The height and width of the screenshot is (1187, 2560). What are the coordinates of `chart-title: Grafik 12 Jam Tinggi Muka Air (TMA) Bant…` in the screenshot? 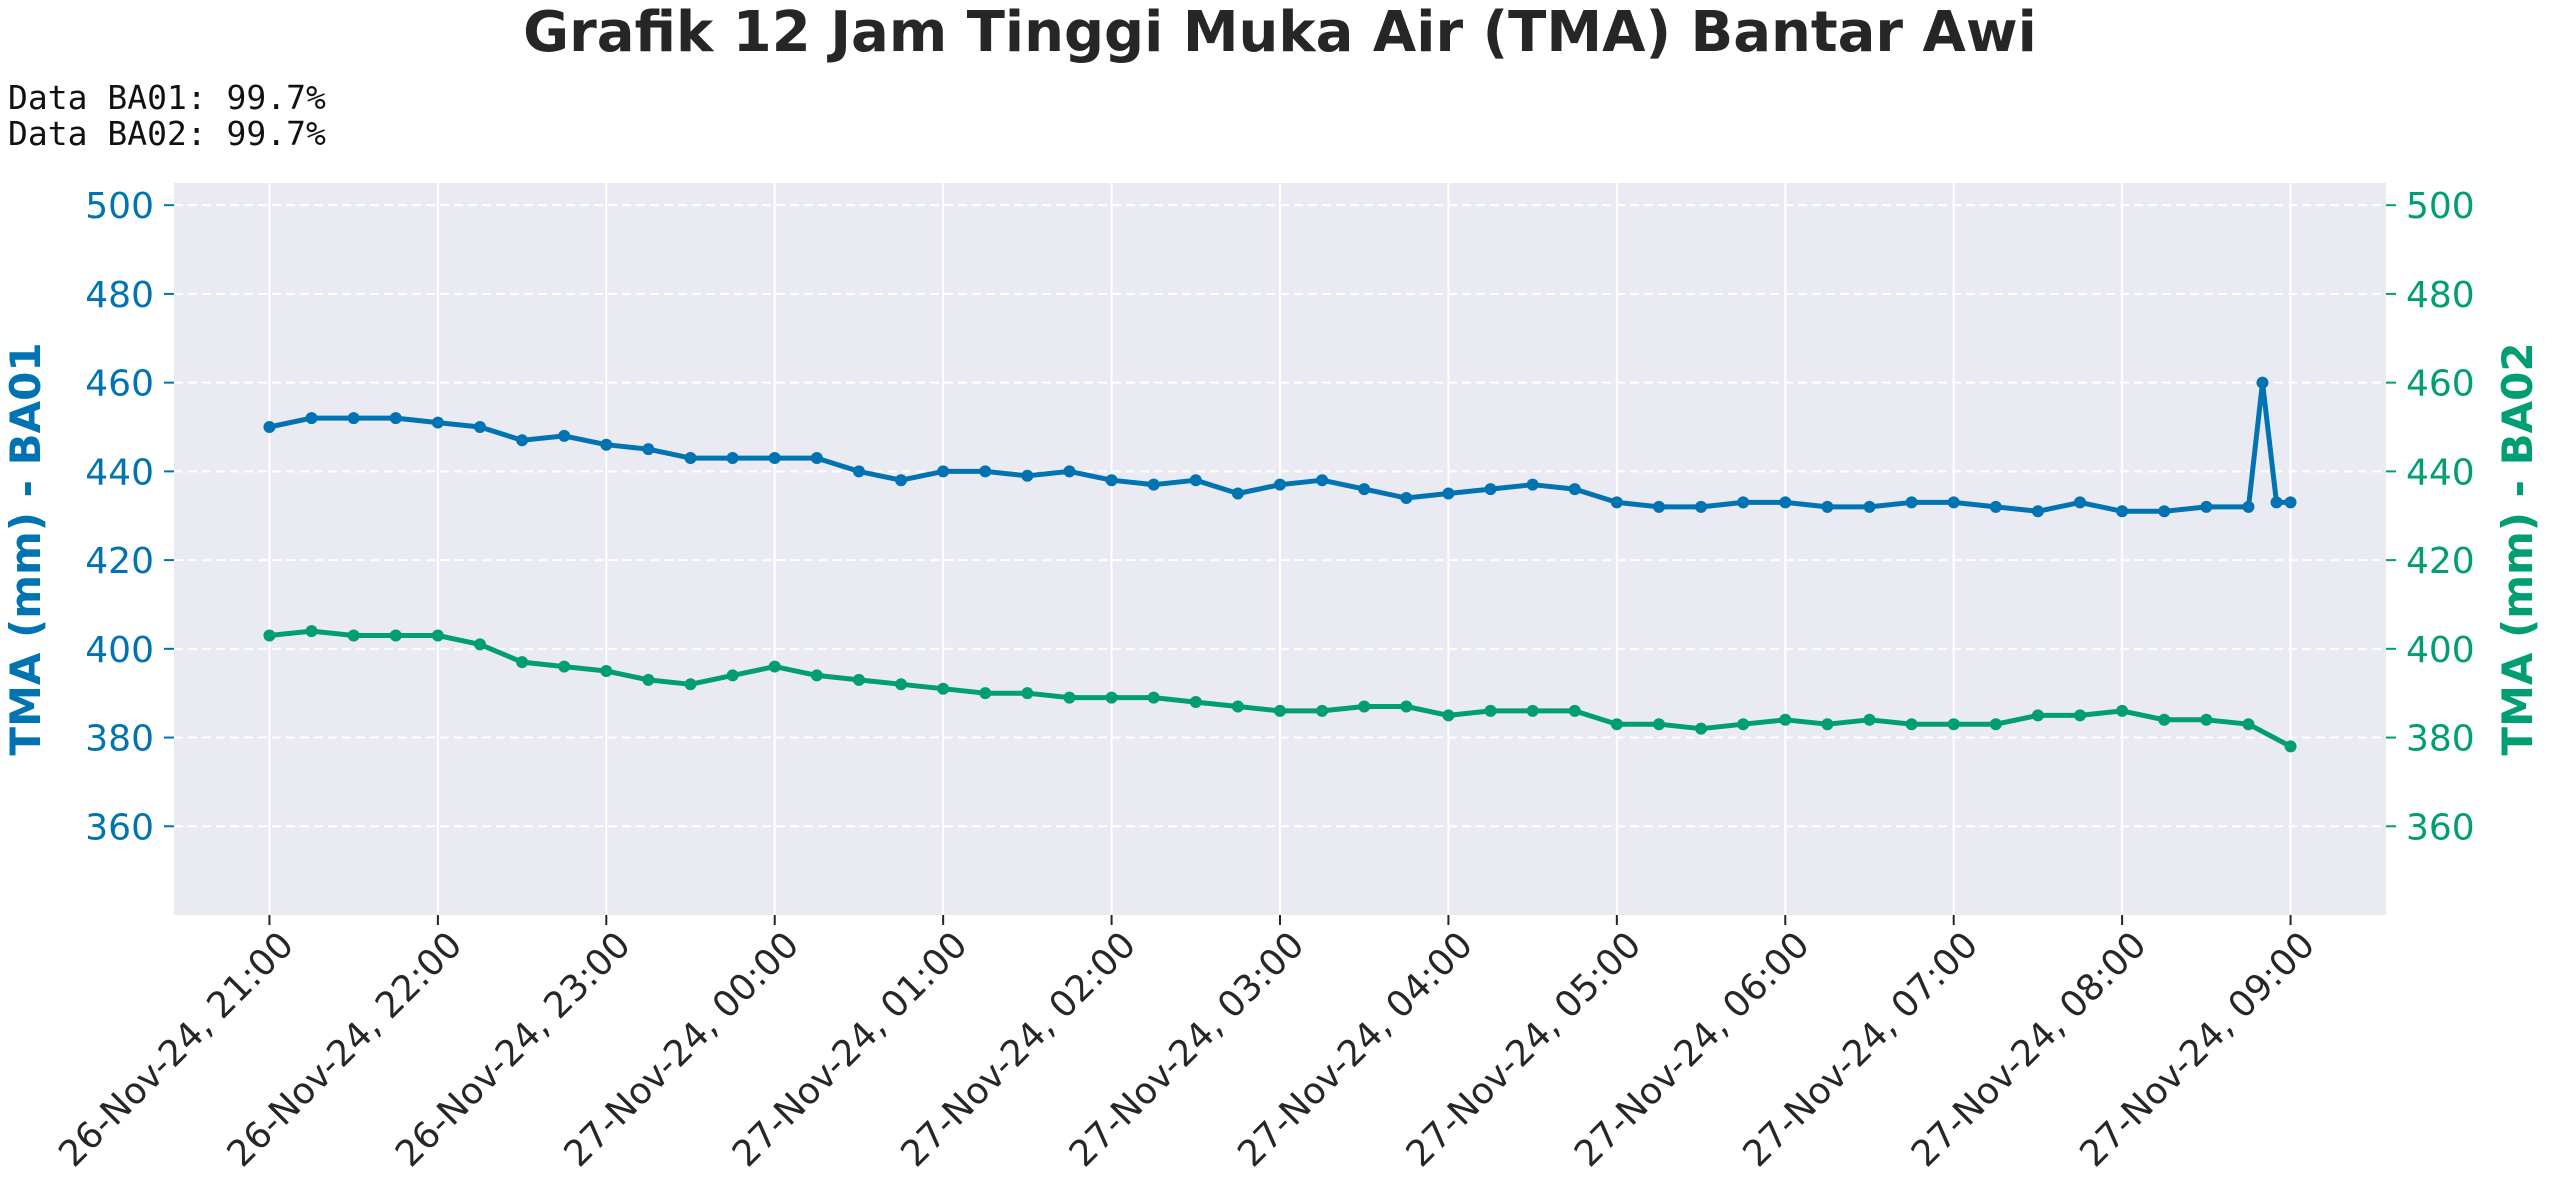 It's located at (1280, 32).